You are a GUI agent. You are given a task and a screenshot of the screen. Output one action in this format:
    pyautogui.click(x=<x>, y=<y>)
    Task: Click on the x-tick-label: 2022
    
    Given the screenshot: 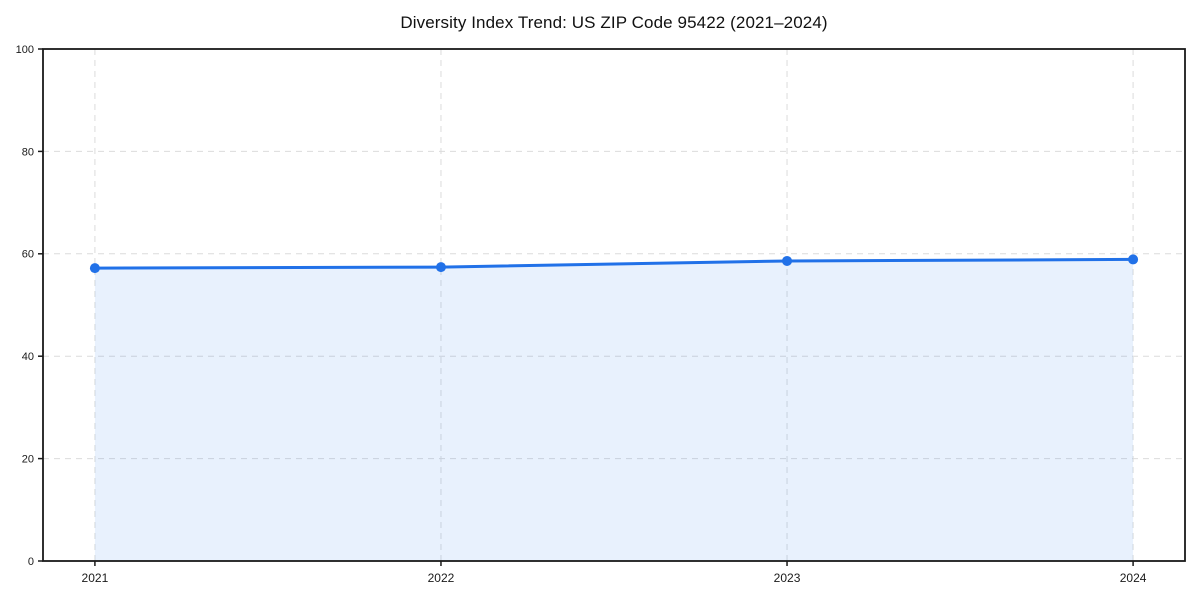 What is the action you would take?
    pyautogui.click(x=441, y=578)
    